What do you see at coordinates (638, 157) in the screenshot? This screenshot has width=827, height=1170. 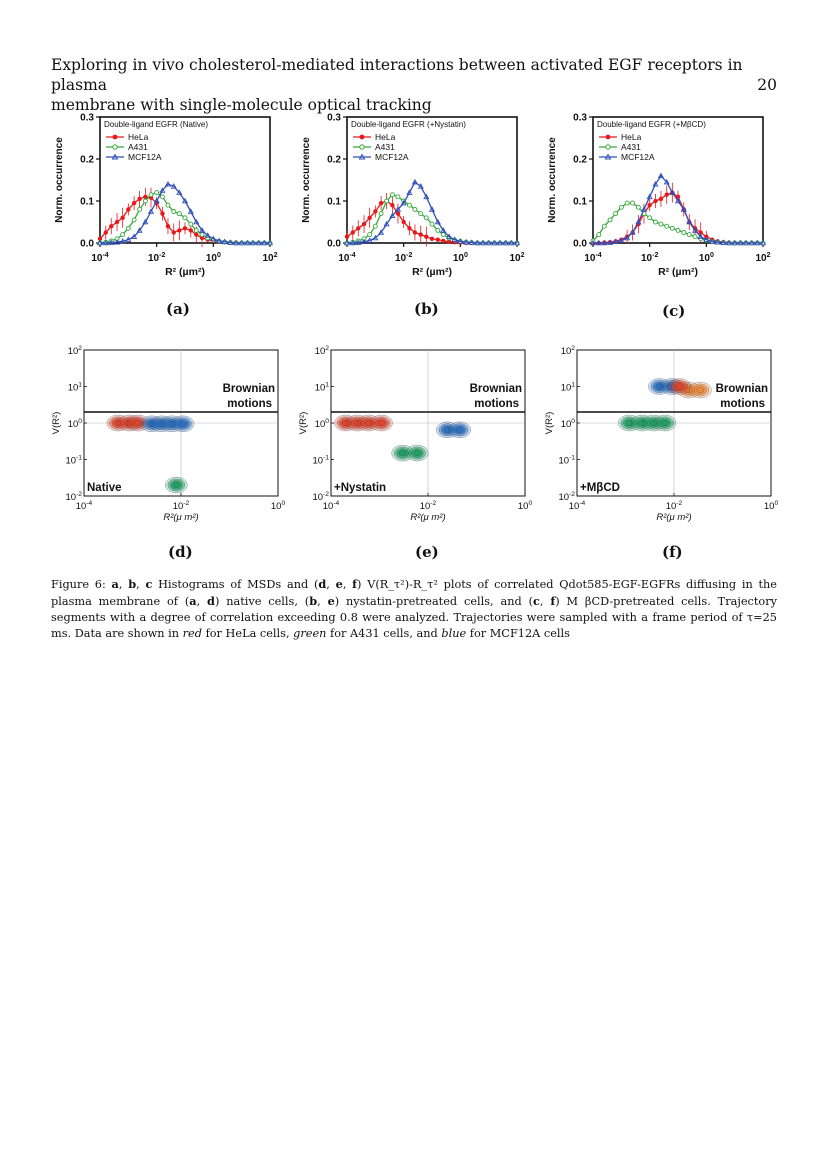 I see `legend-label: MCF12A` at bounding box center [638, 157].